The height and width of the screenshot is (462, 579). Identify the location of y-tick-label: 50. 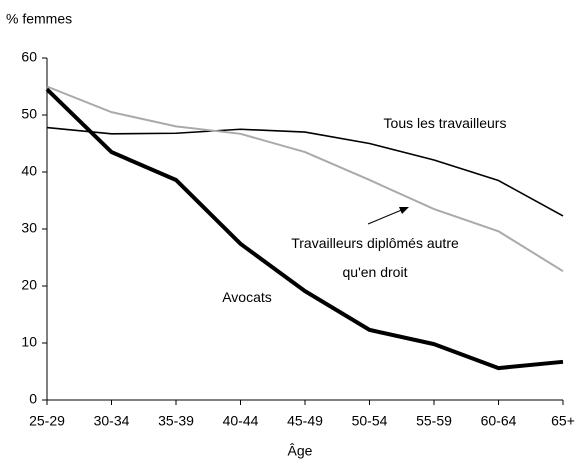
(29, 114).